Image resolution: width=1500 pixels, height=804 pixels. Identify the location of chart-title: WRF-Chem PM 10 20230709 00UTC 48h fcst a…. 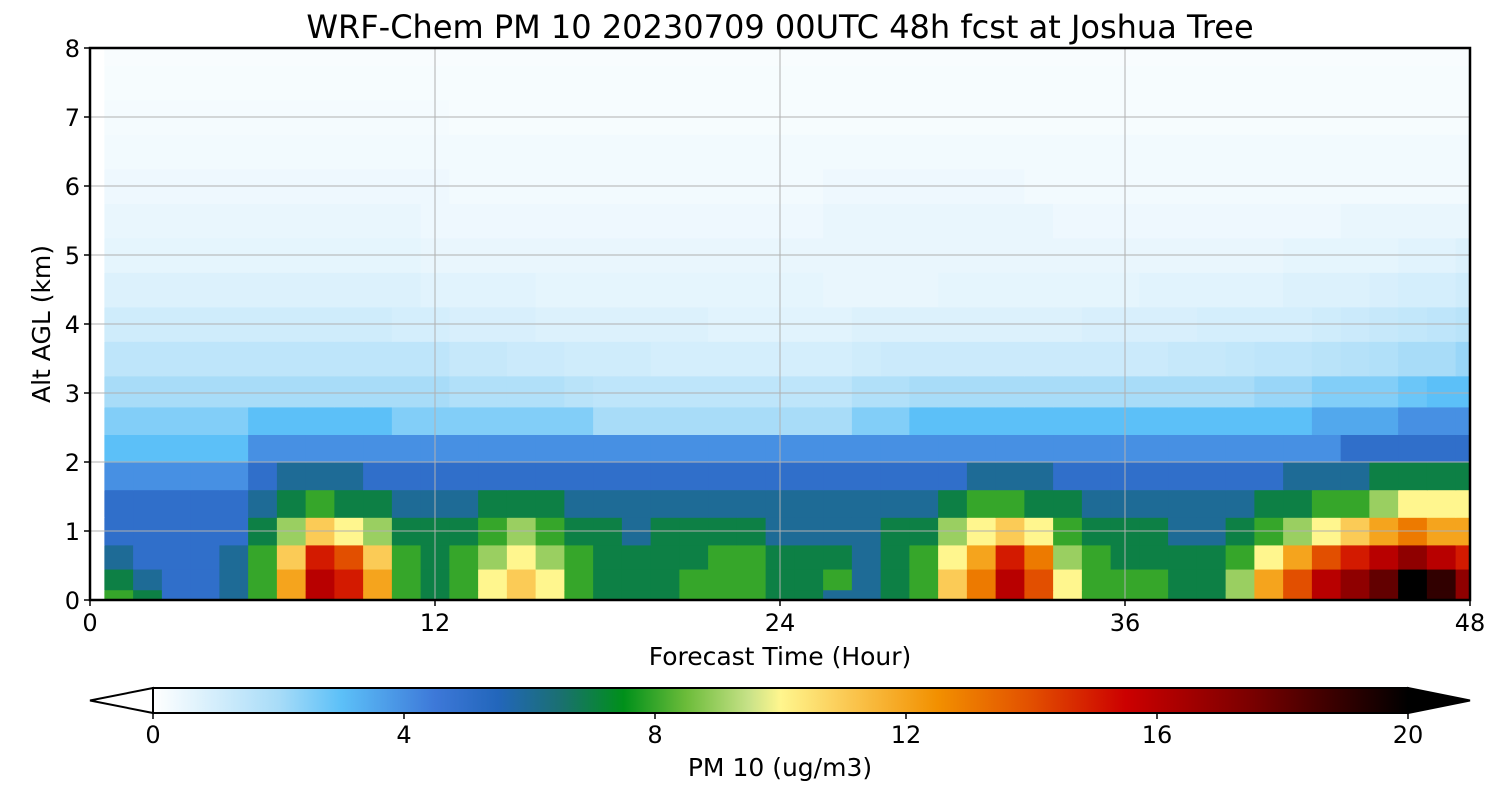
(779, 27).